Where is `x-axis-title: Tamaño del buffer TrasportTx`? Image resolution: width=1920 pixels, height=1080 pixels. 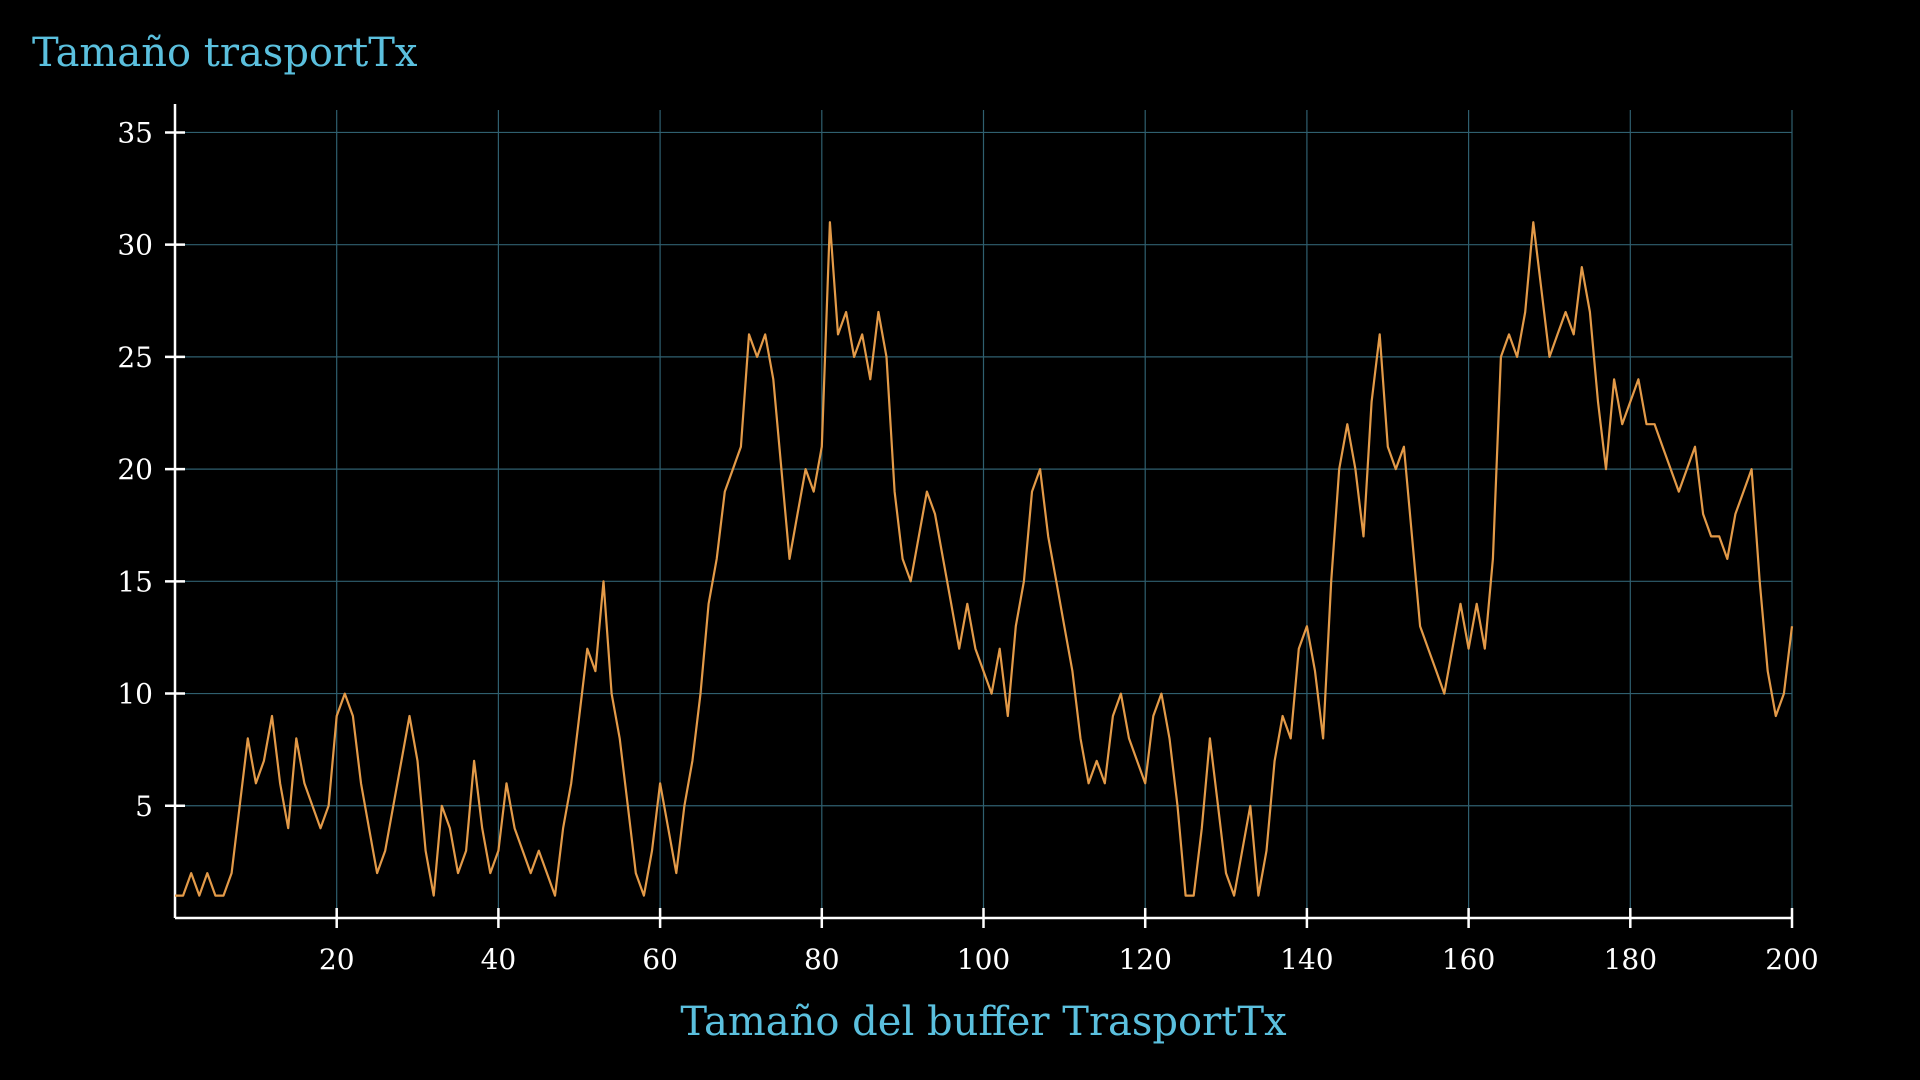
x-axis-title: Tamaño del buffer TrasportTx is located at coordinates (983, 1022).